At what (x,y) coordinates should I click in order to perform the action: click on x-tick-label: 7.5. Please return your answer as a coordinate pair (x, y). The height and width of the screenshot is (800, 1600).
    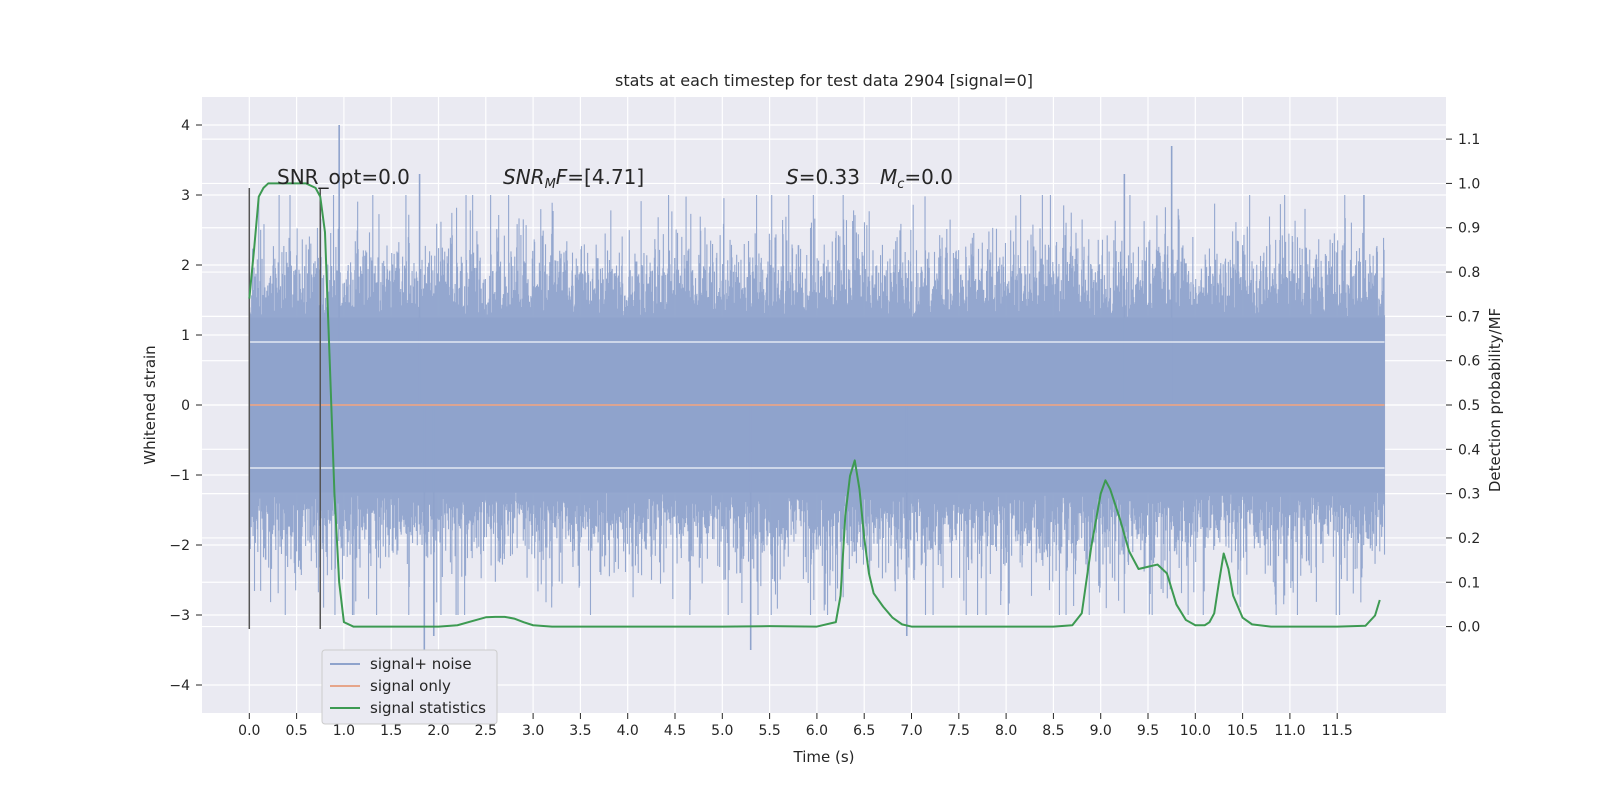
    Looking at the image, I should click on (959, 731).